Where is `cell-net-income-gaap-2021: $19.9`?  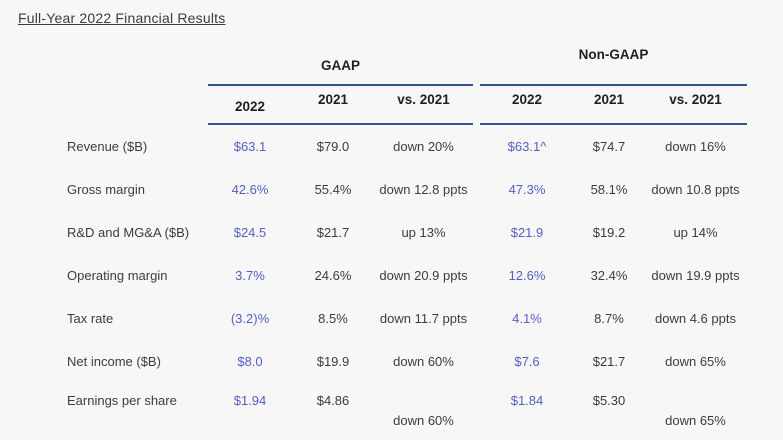 cell-net-income-gaap-2021: $19.9 is located at coordinates (333, 361).